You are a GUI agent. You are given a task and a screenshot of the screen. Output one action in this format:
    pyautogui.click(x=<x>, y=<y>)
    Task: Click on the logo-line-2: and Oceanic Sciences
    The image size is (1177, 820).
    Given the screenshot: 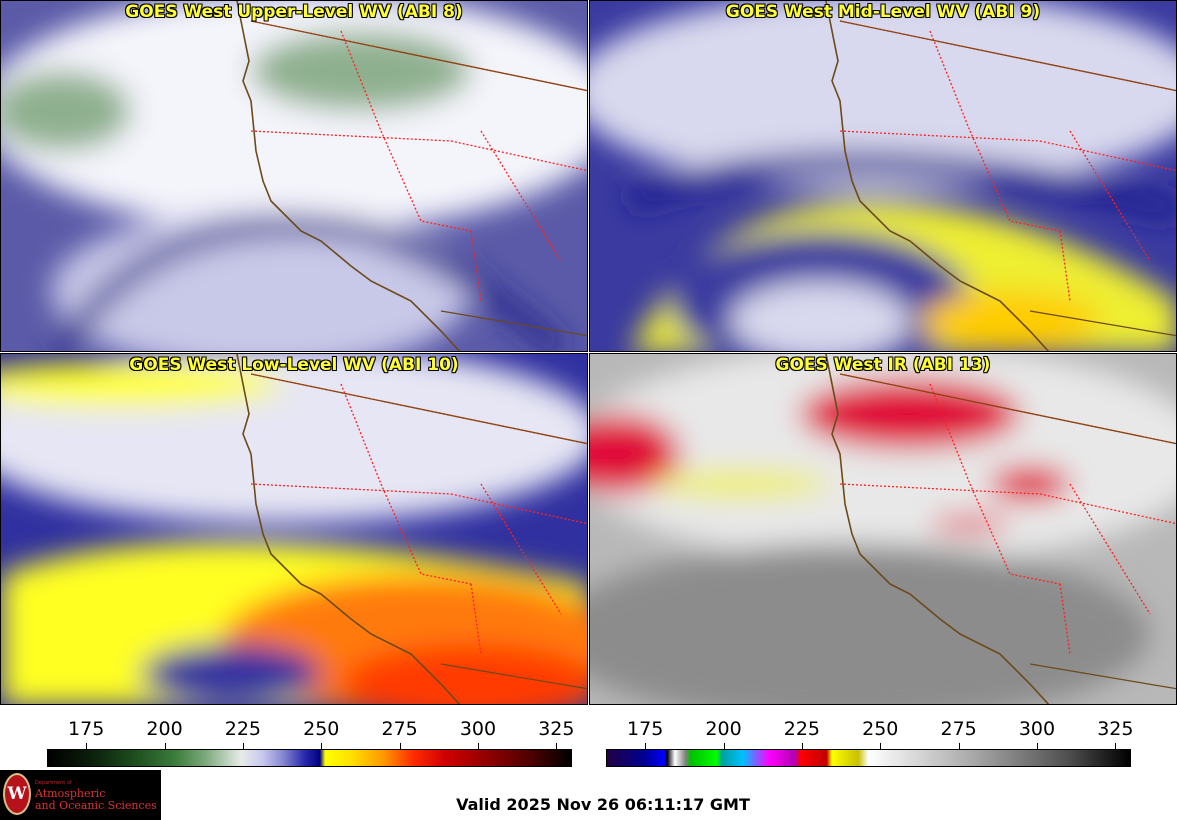 What is the action you would take?
    pyautogui.click(x=96, y=805)
    